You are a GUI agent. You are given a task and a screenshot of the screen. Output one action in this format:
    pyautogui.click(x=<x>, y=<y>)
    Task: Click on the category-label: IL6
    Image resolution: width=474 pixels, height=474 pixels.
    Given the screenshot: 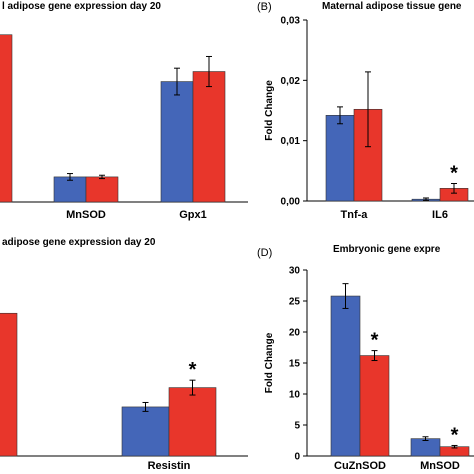 What is the action you would take?
    pyautogui.click(x=440, y=215)
    